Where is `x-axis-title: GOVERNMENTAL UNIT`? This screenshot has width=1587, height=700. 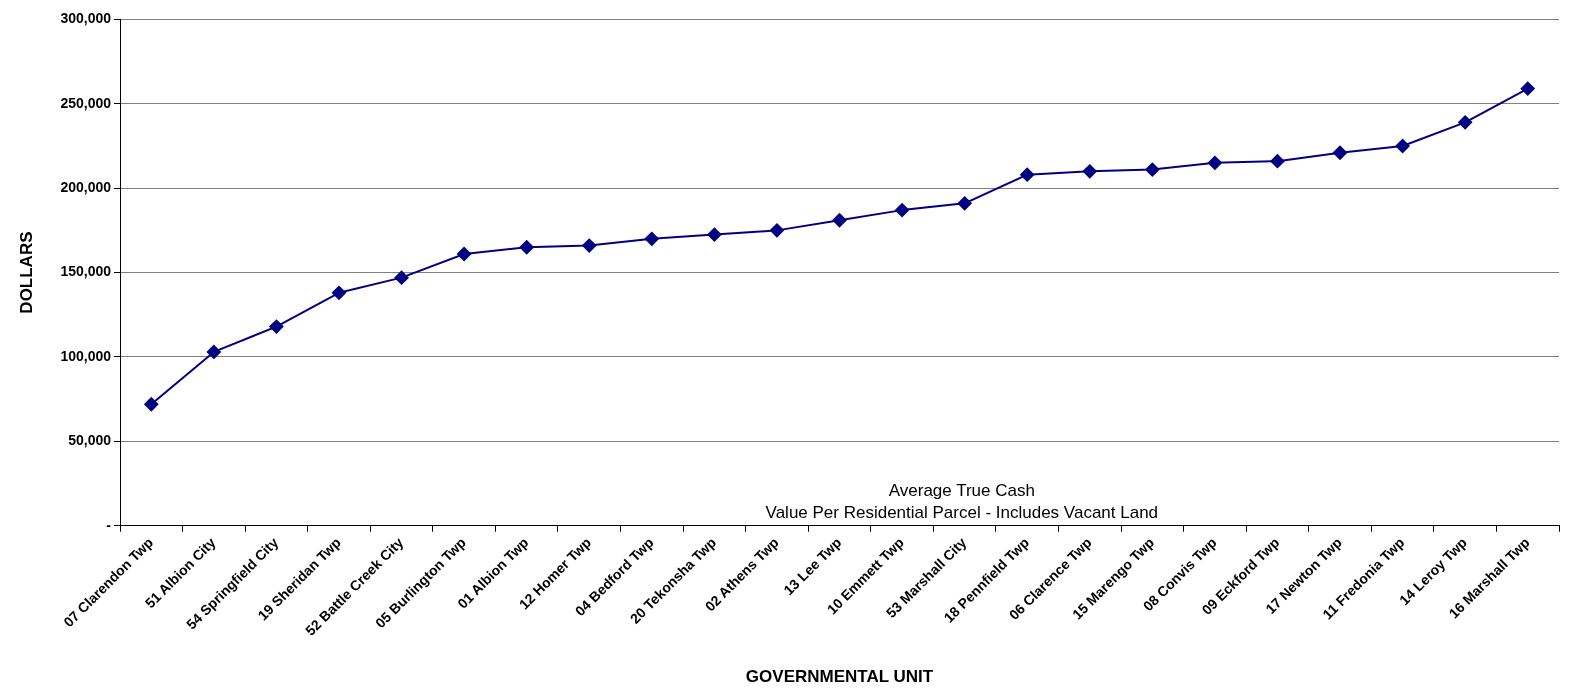 x-axis-title: GOVERNMENTAL UNIT is located at coordinates (839, 677).